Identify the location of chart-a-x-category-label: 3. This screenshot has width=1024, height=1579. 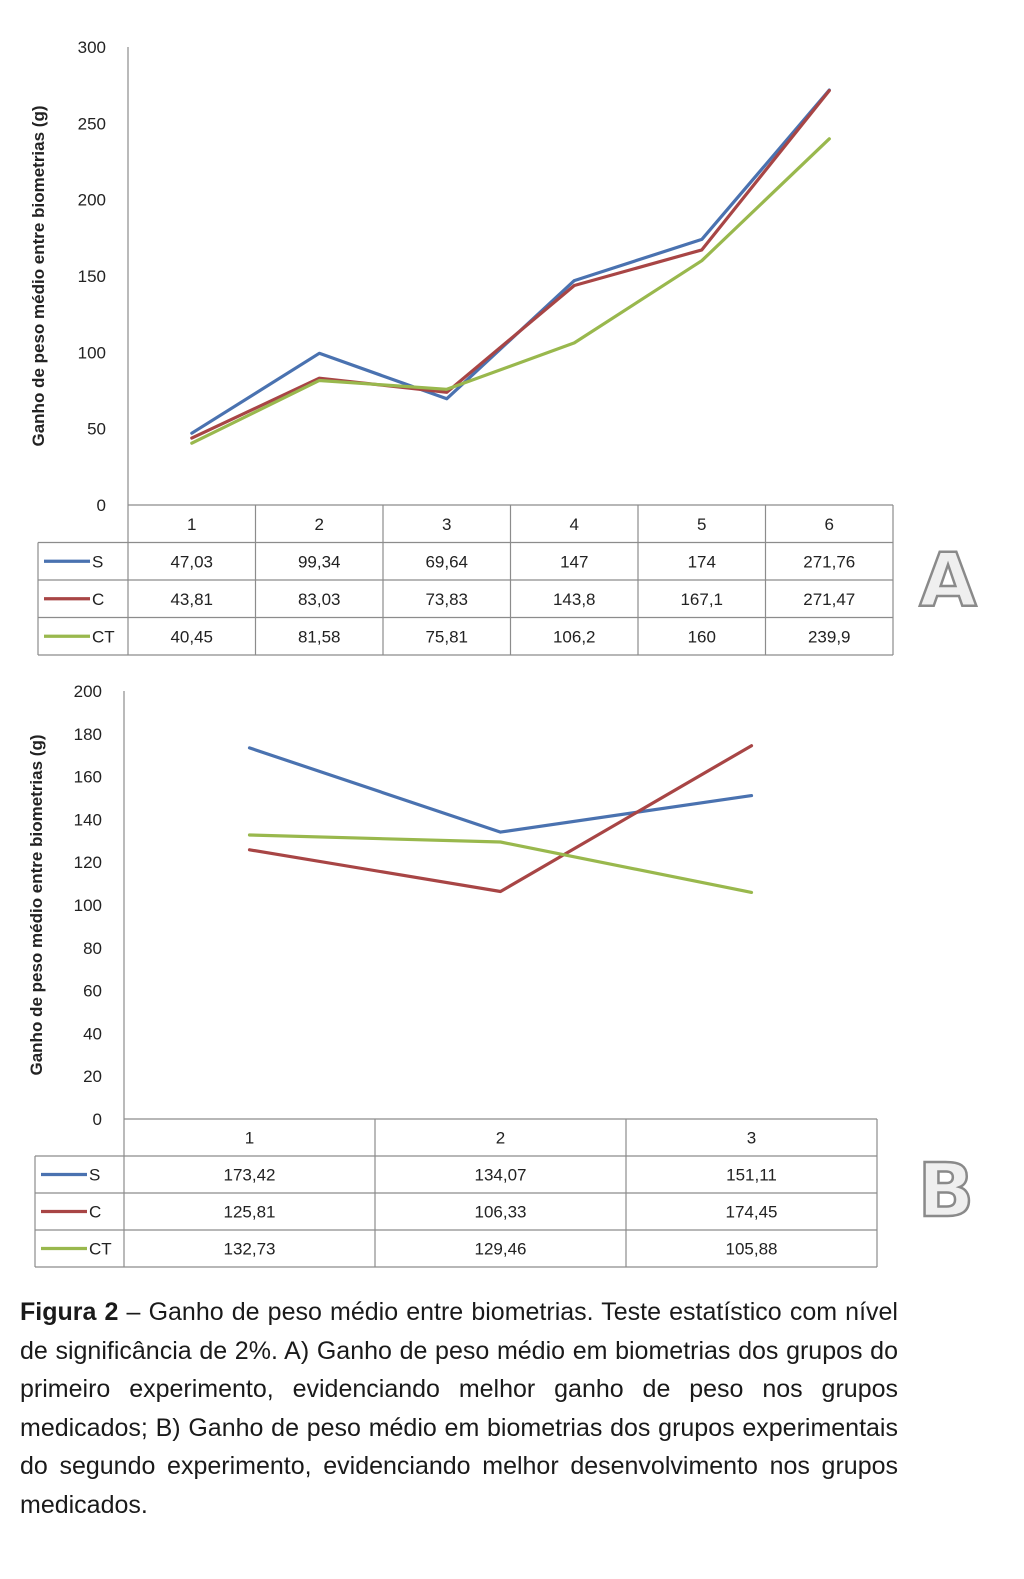
(446, 524).